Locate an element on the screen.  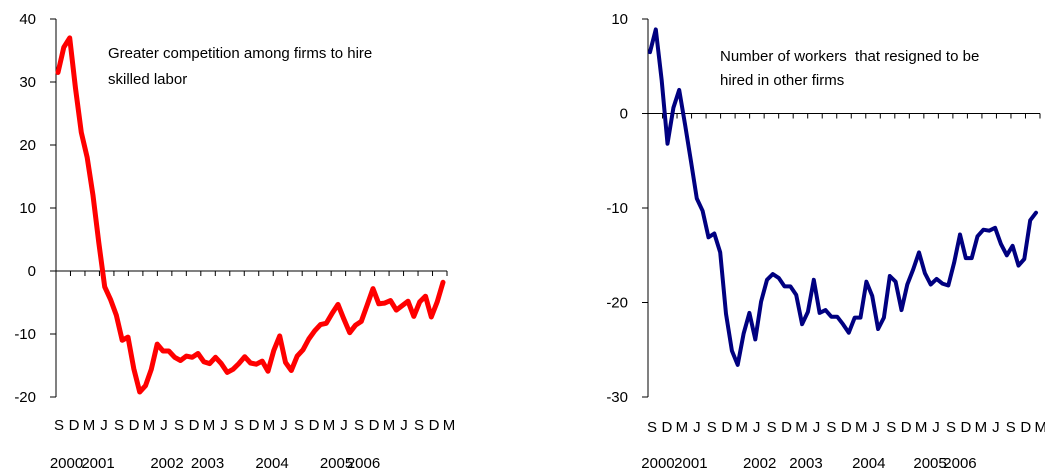
y-tick-label: 40 is located at coordinates (27, 19).